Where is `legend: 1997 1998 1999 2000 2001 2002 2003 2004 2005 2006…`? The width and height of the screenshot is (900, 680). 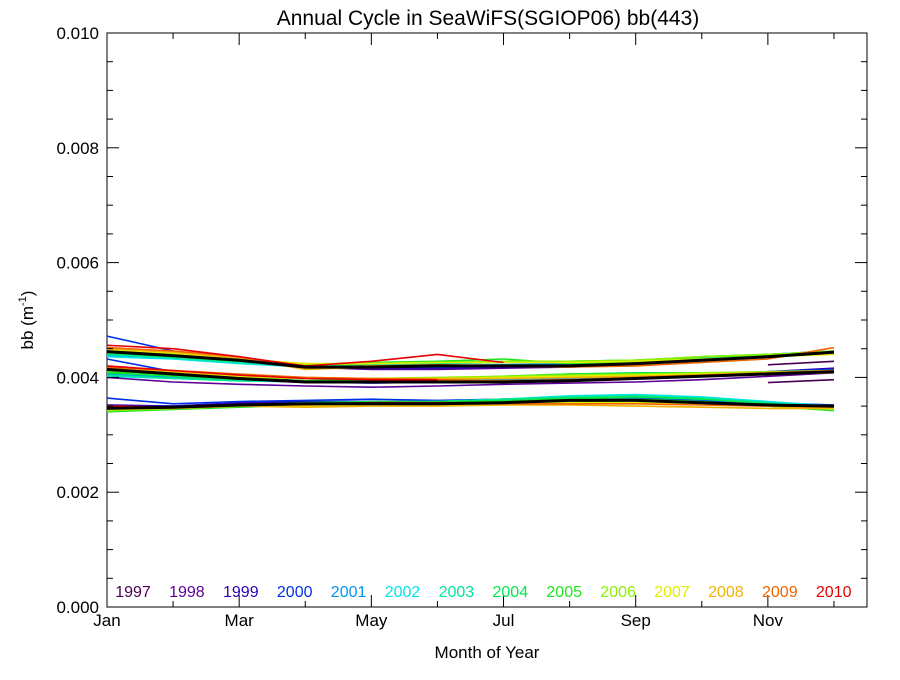
legend: 1997 1998 1999 2000 2001 2002 2003 2004 2005 2006… is located at coordinates (483, 592).